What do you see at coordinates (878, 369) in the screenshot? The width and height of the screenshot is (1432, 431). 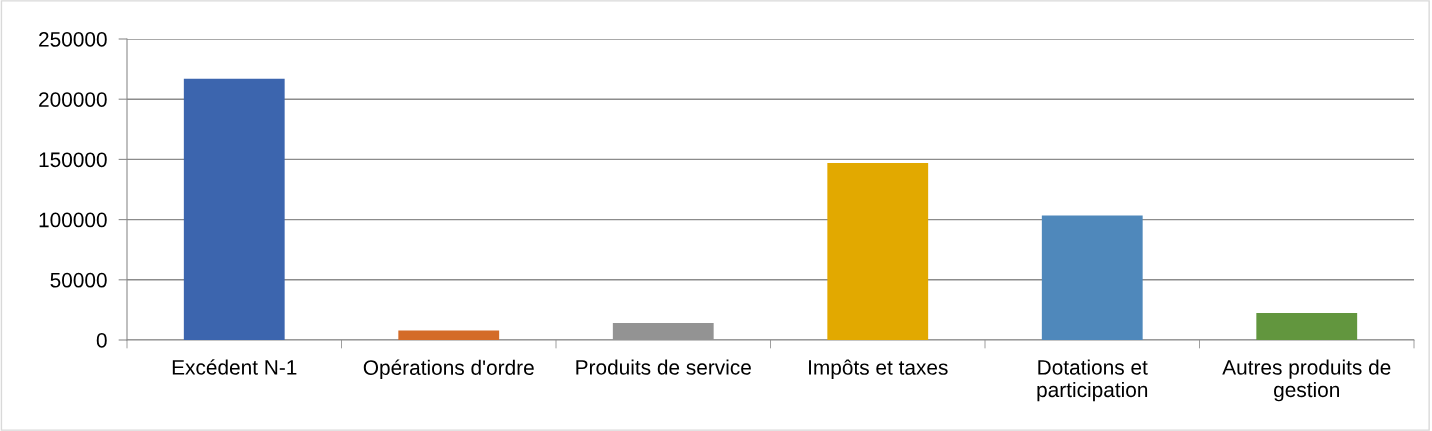 I see `x-tick-label: Impôts et taxes` at bounding box center [878, 369].